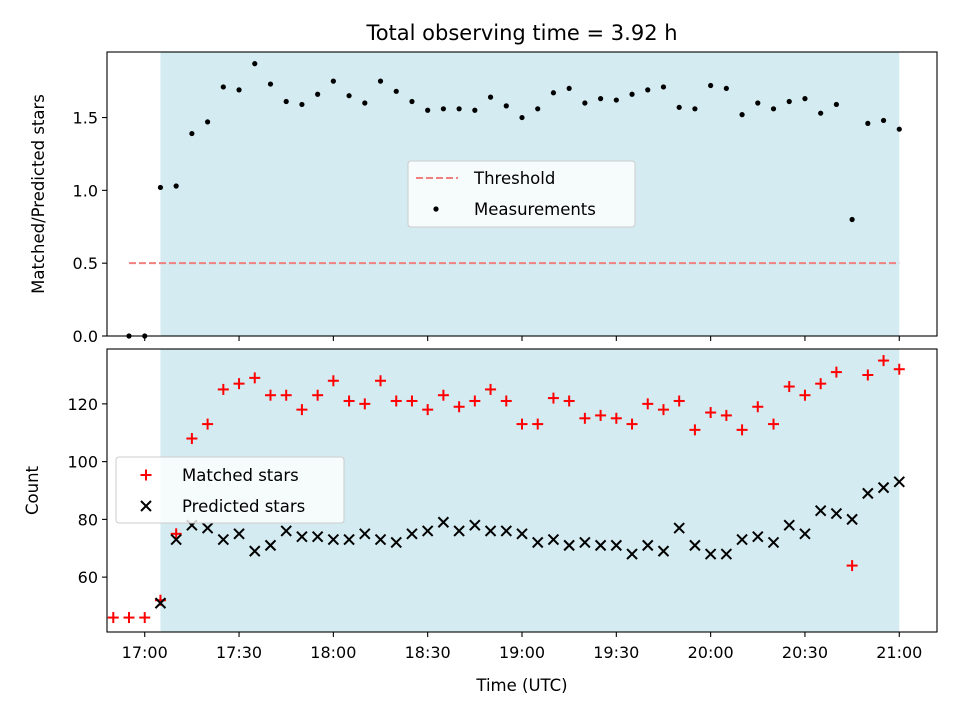  What do you see at coordinates (38, 194) in the screenshot?
I see `ratio-y-axis-label: Matched/Predicted stars` at bounding box center [38, 194].